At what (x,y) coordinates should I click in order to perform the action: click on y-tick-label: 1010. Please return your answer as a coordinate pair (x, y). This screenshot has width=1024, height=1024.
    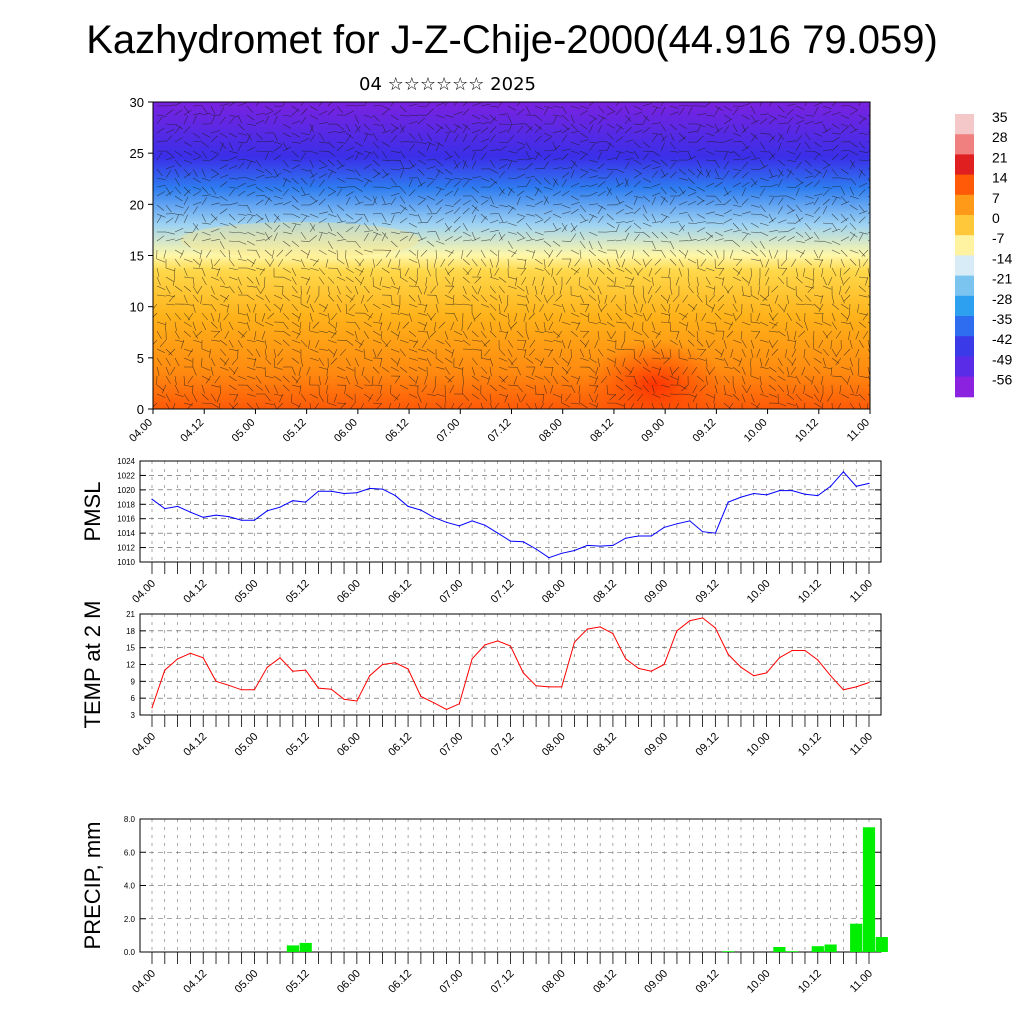
    Looking at the image, I should click on (126, 562).